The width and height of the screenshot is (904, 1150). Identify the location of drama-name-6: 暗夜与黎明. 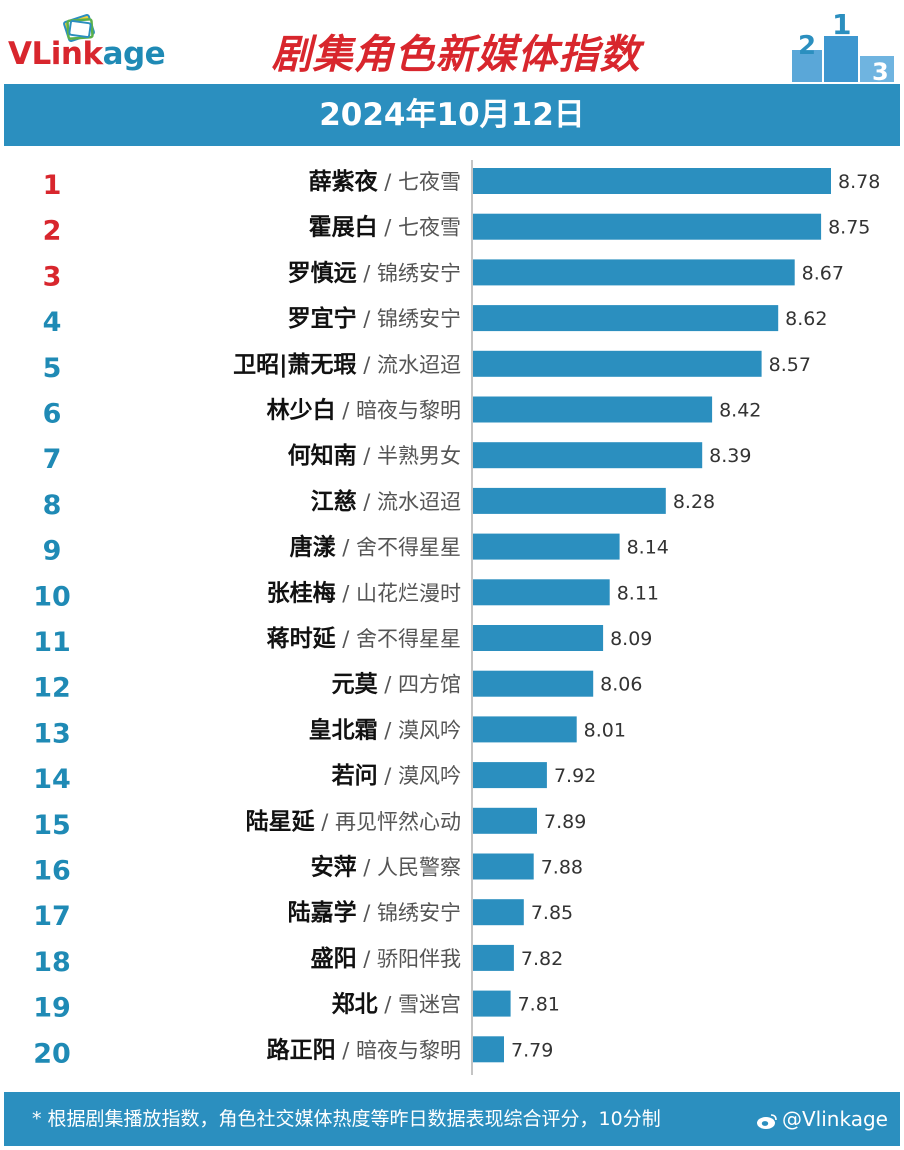
(408, 411).